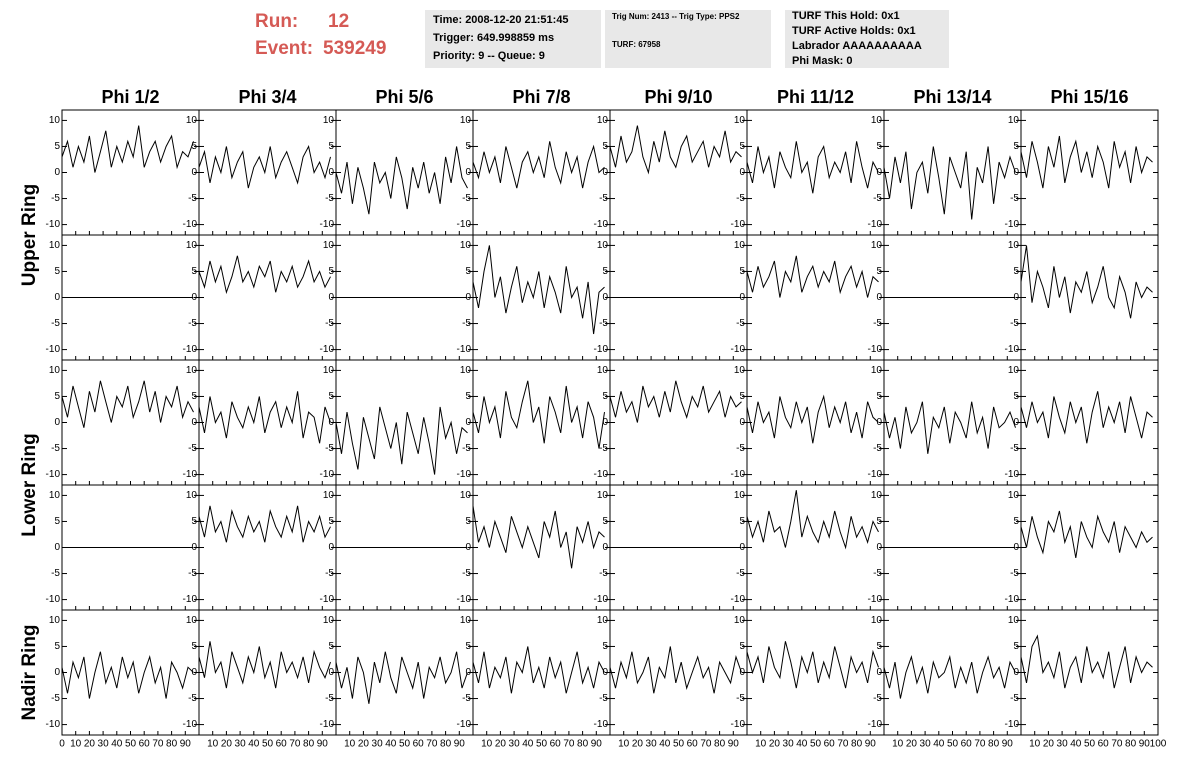 The image size is (1196, 772). I want to click on column-title: Phi 9/10, so click(678, 97).